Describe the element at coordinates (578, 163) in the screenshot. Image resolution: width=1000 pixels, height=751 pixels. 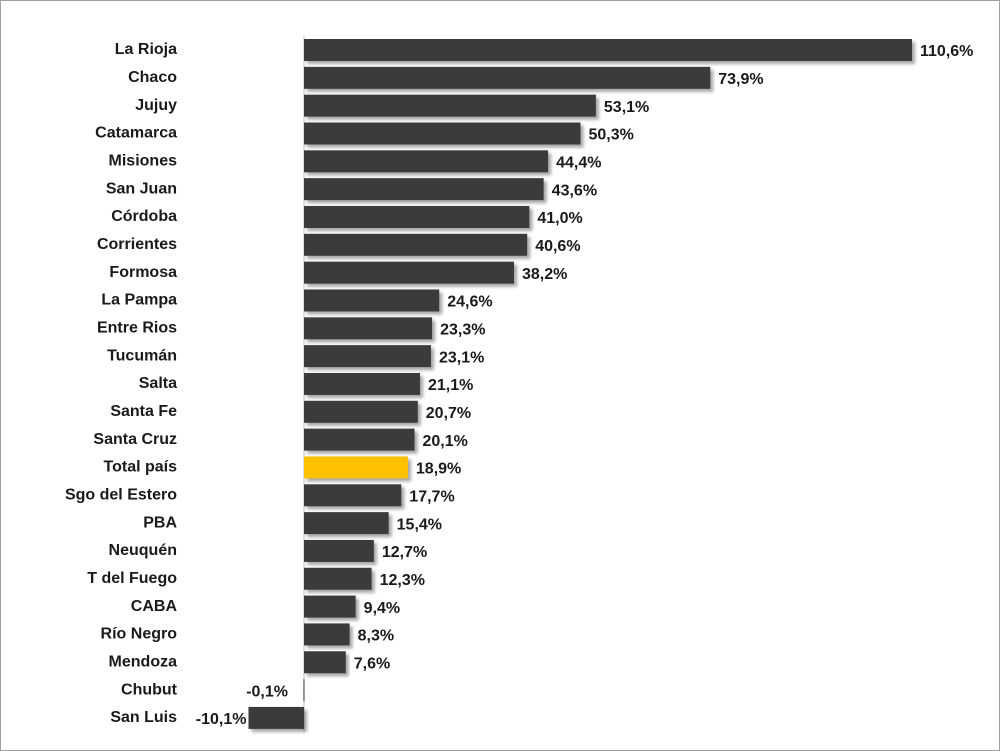
I see `value-label: 44,4%` at that location.